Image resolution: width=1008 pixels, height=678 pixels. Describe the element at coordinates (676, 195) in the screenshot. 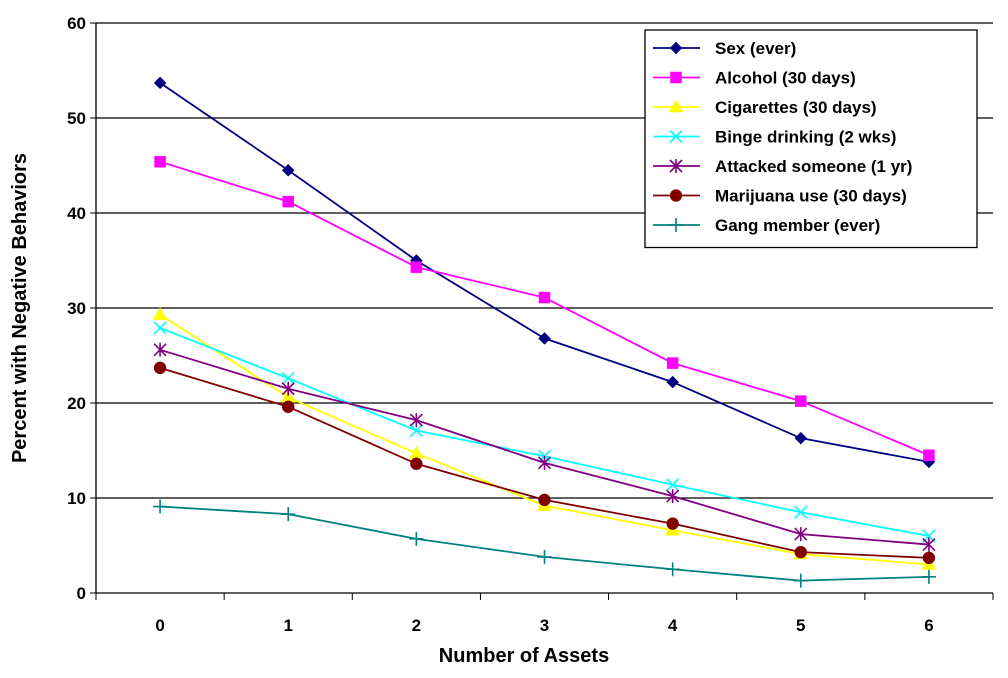

I see `legend-marker-marijuana-use-30-days` at that location.